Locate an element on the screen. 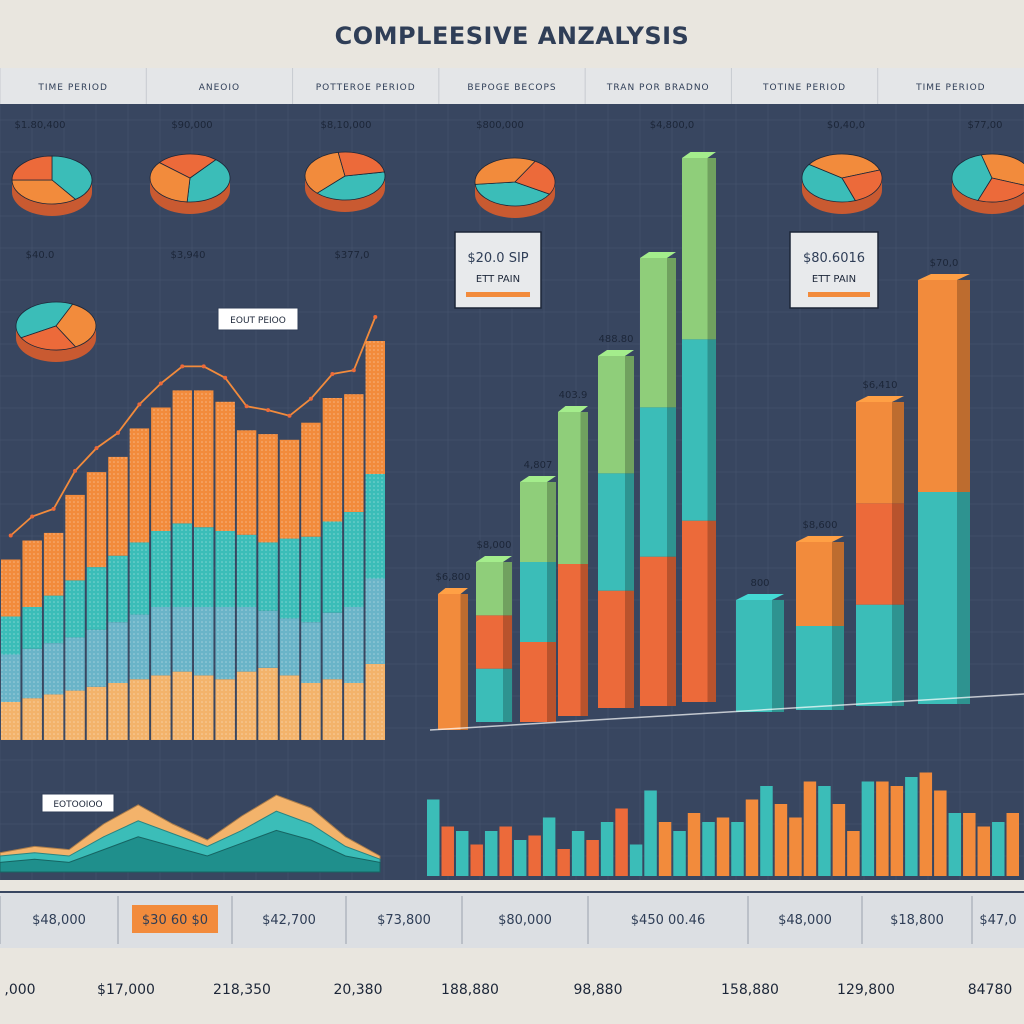 The width and height of the screenshot is (1024, 1024). bottom-value: $17,000 is located at coordinates (126, 990).